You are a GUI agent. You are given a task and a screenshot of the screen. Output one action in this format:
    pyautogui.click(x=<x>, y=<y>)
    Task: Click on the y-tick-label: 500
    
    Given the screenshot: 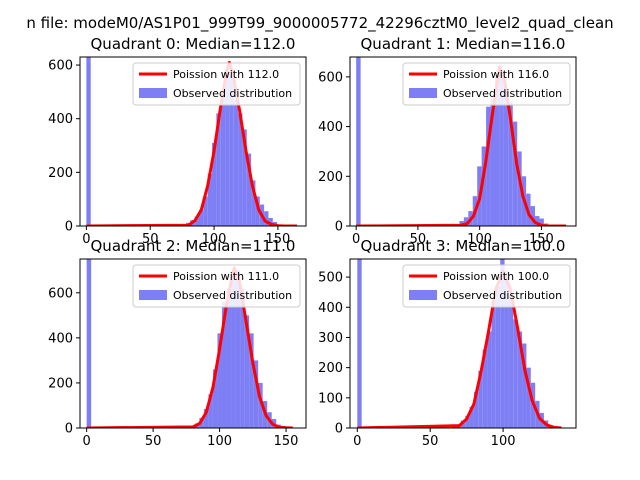 What is the action you would take?
    pyautogui.click(x=330, y=278)
    